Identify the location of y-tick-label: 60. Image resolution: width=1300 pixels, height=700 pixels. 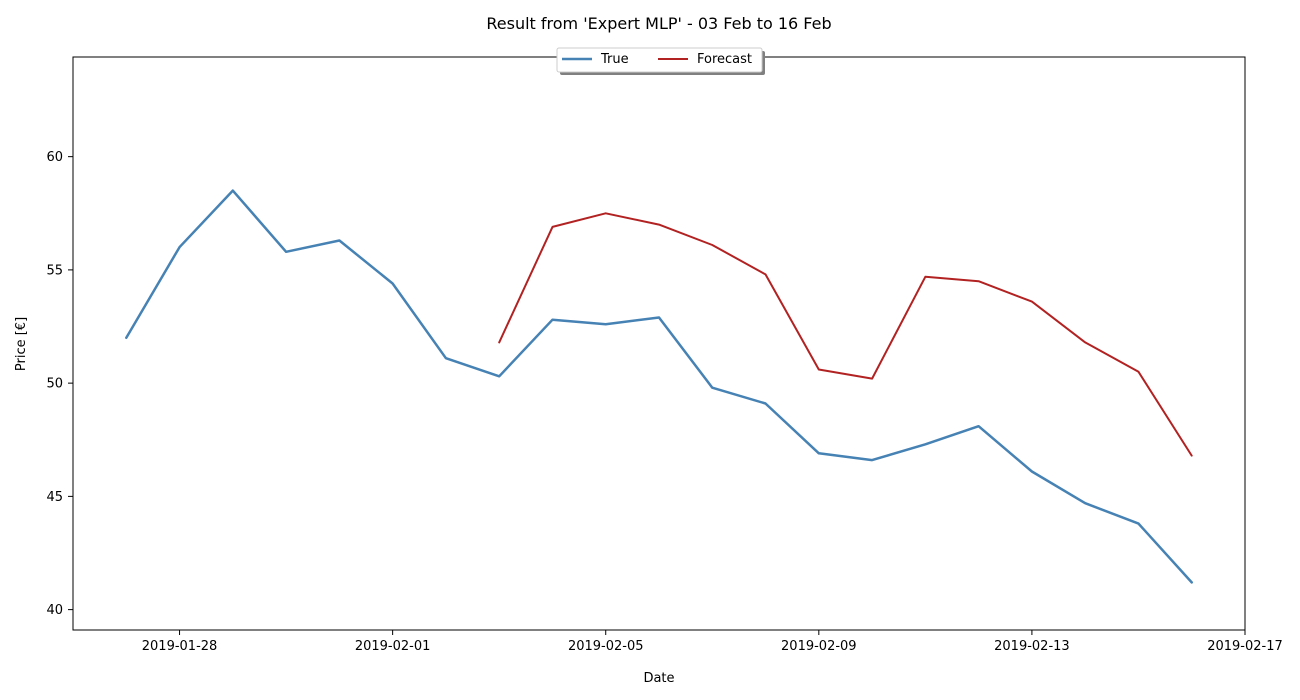
(54, 157).